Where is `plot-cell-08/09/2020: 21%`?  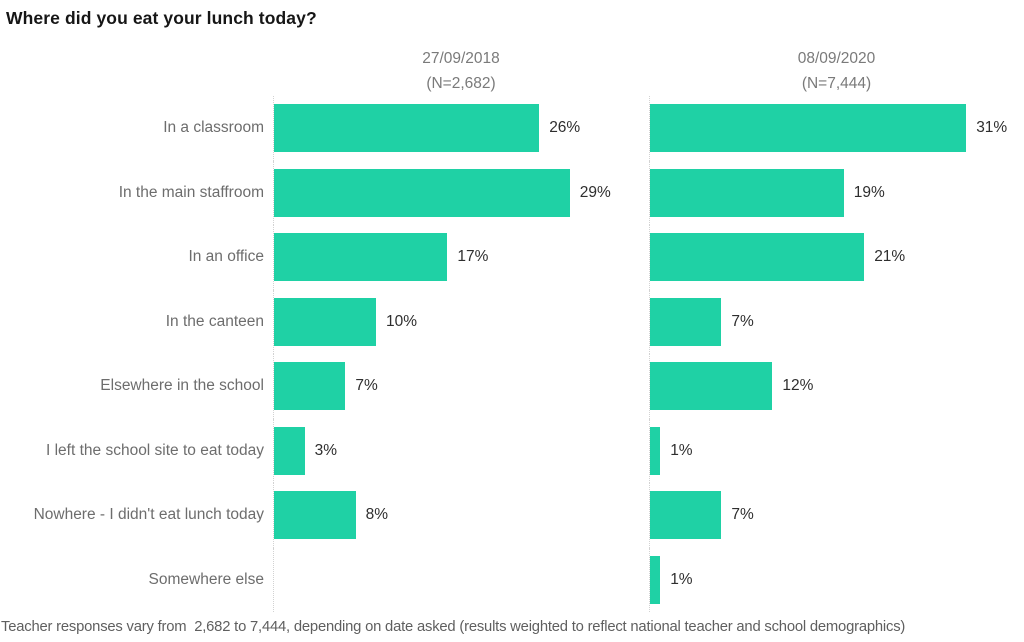
plot-cell-08/09/2020: 21% is located at coordinates (836, 257).